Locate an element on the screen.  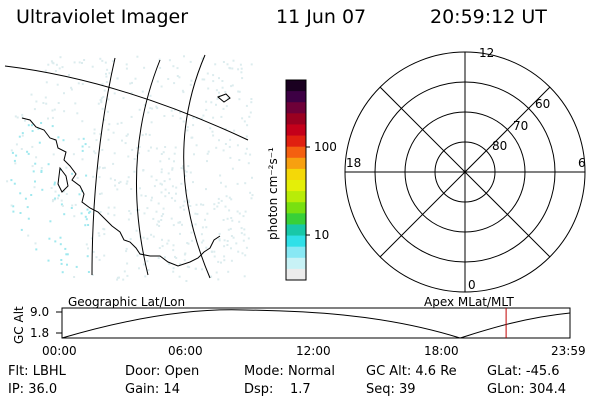
altitude-xtick-0: 00:00 is located at coordinates (59, 351).